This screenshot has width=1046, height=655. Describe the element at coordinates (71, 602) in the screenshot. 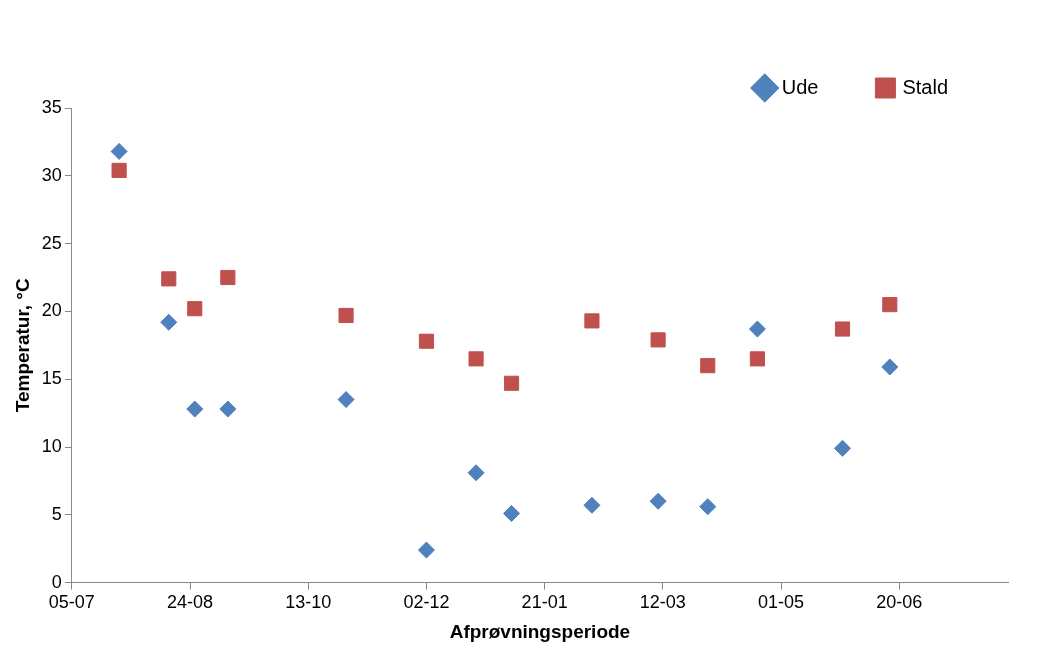

I see `x-tick-label: 05-07` at that location.